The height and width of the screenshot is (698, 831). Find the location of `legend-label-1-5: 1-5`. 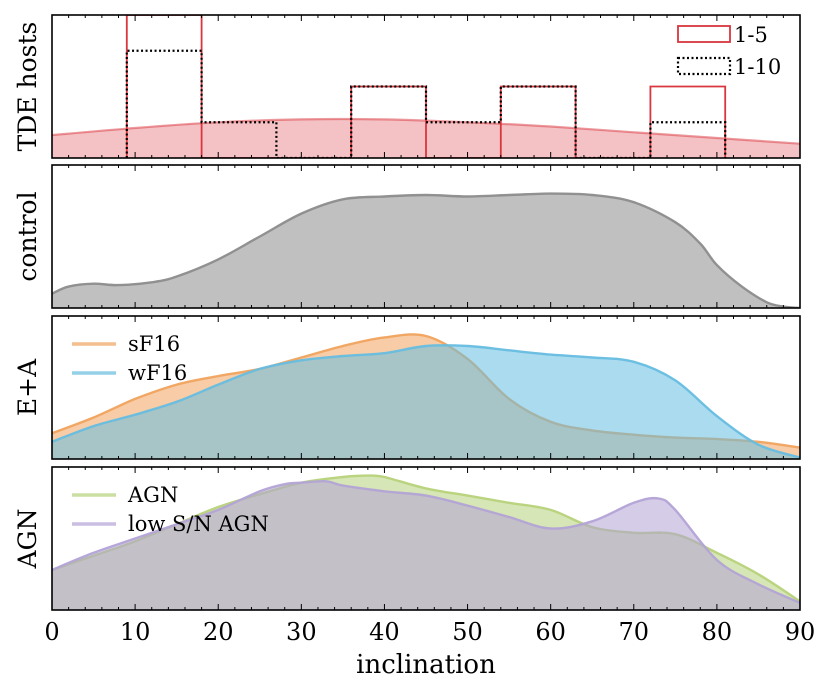

legend-label-1-5: 1-5 is located at coordinates (751, 35).